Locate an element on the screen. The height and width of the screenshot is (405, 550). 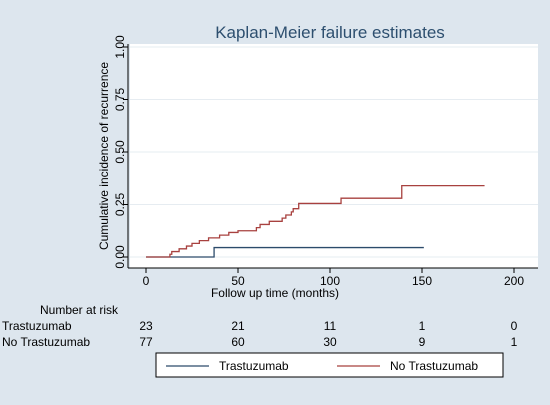
legend-label-1: No Trastuzumab is located at coordinates (434, 366).